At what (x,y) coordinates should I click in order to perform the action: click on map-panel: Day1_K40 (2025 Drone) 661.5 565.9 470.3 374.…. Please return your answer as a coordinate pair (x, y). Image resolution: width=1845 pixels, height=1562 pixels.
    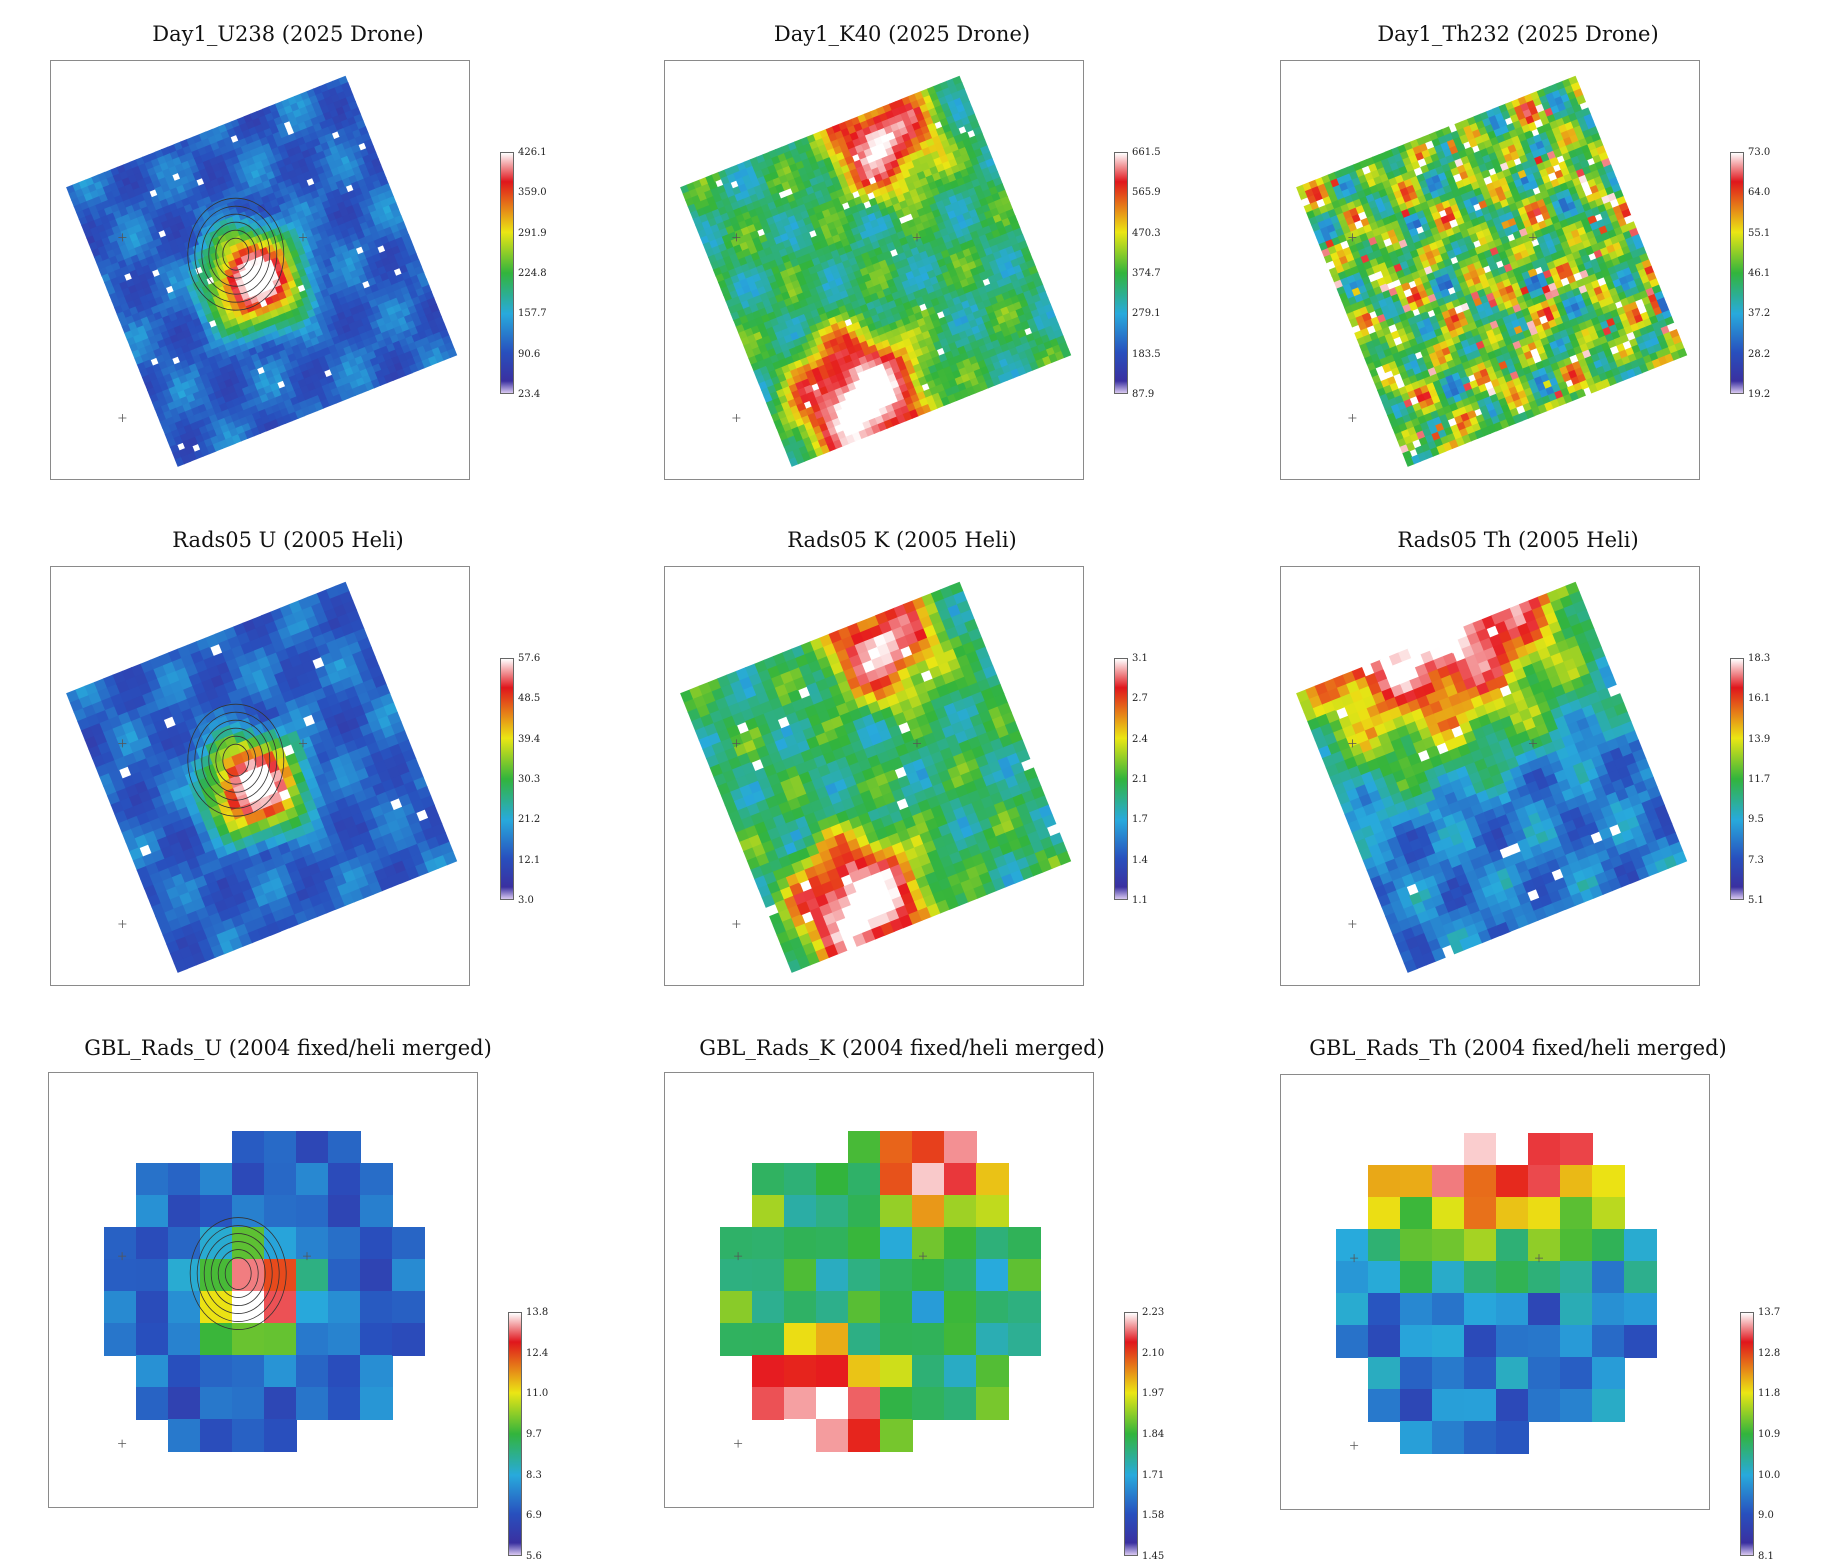
    Looking at the image, I should click on (942, 267).